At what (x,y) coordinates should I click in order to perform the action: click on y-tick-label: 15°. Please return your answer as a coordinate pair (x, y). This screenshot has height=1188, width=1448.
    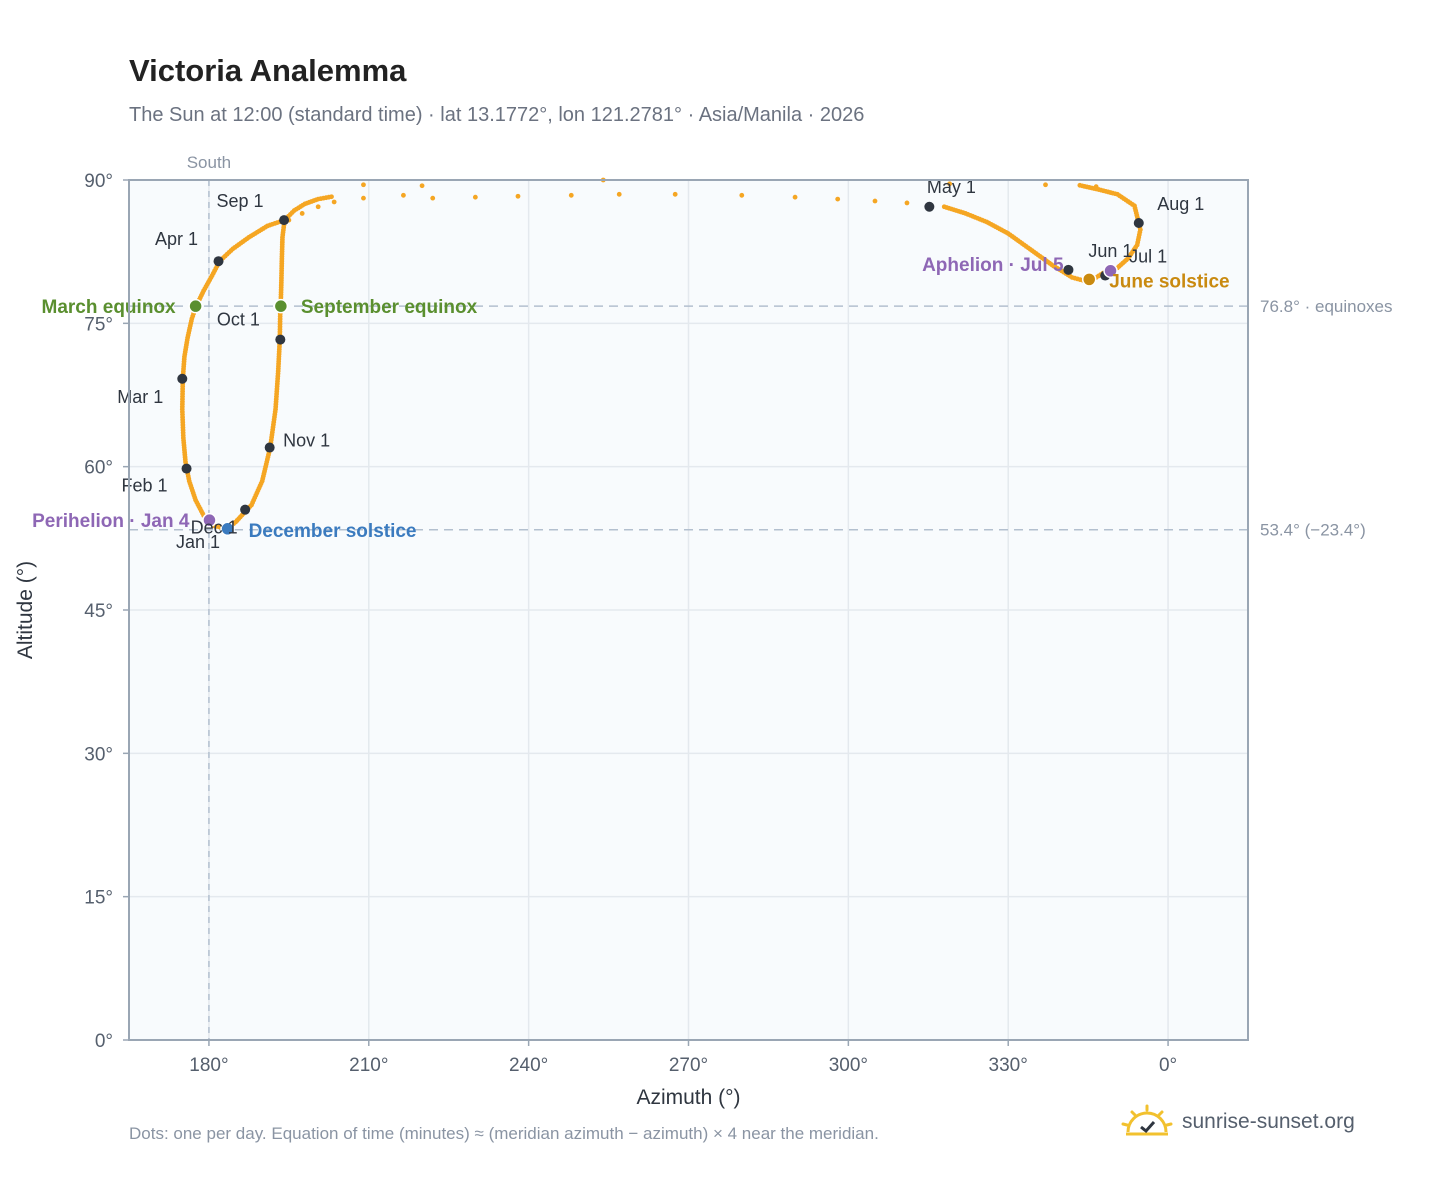
    Looking at the image, I should click on (98, 898).